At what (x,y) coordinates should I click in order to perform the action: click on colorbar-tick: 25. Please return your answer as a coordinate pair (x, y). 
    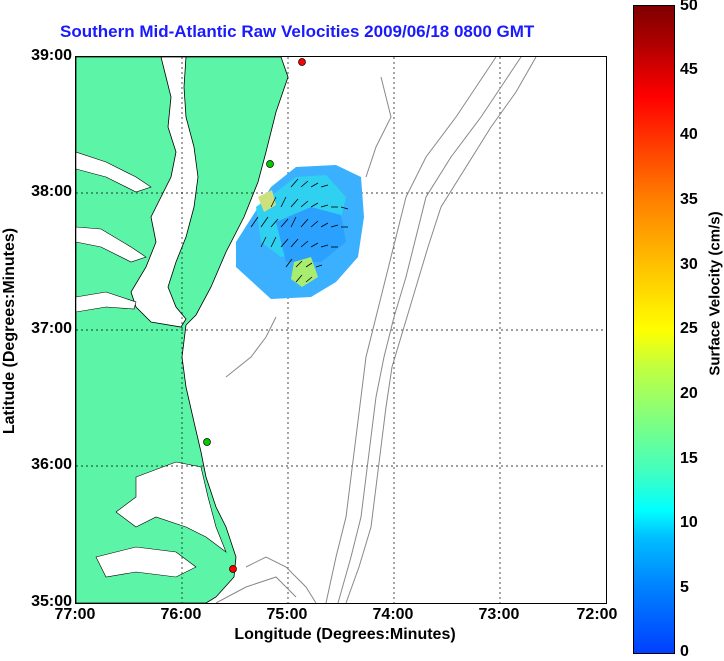
    Looking at the image, I should click on (689, 328).